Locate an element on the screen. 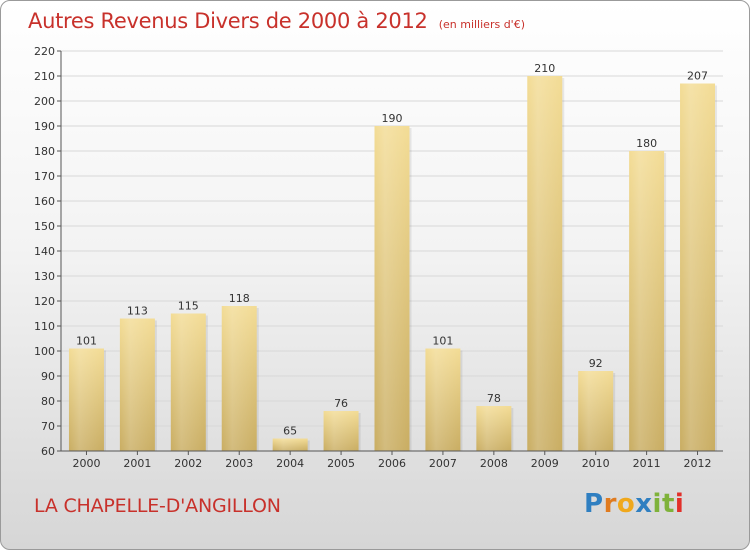 The image size is (750, 550). y-tick-label: 70 is located at coordinates (48, 426).